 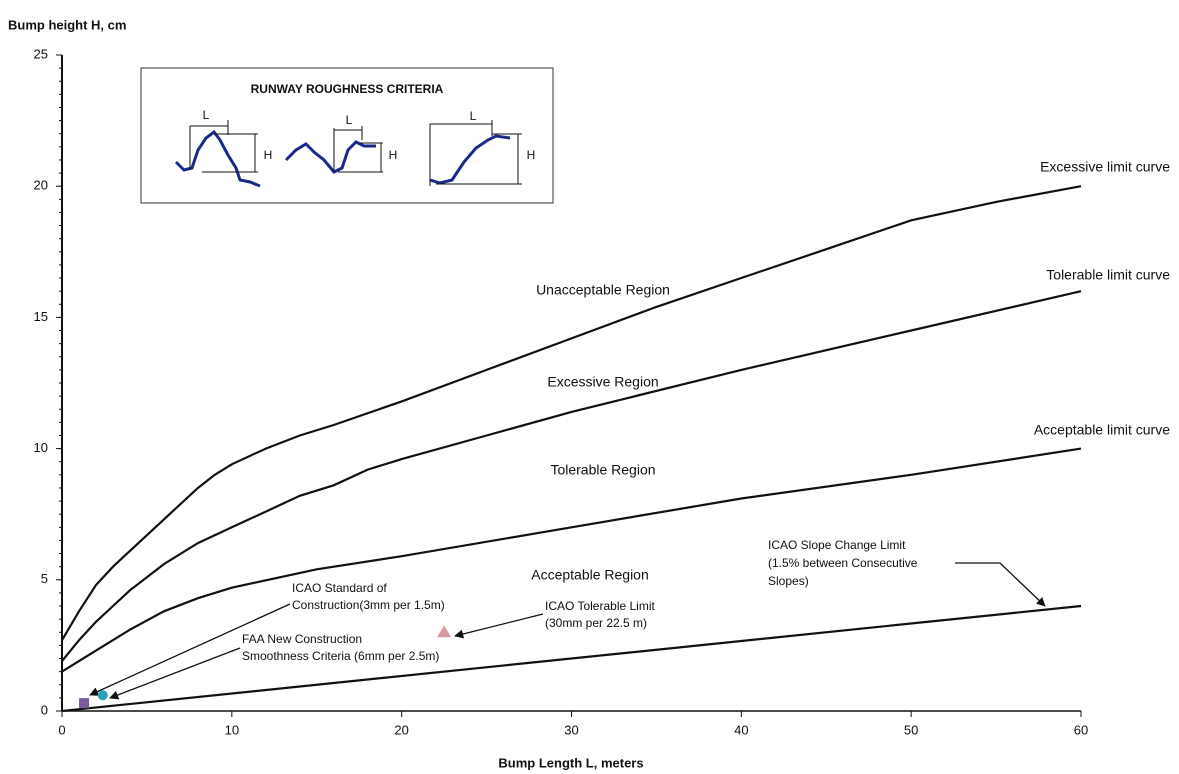 What do you see at coordinates (1105, 167) in the screenshot?
I see `curve-label: Excessive limit curve` at bounding box center [1105, 167].